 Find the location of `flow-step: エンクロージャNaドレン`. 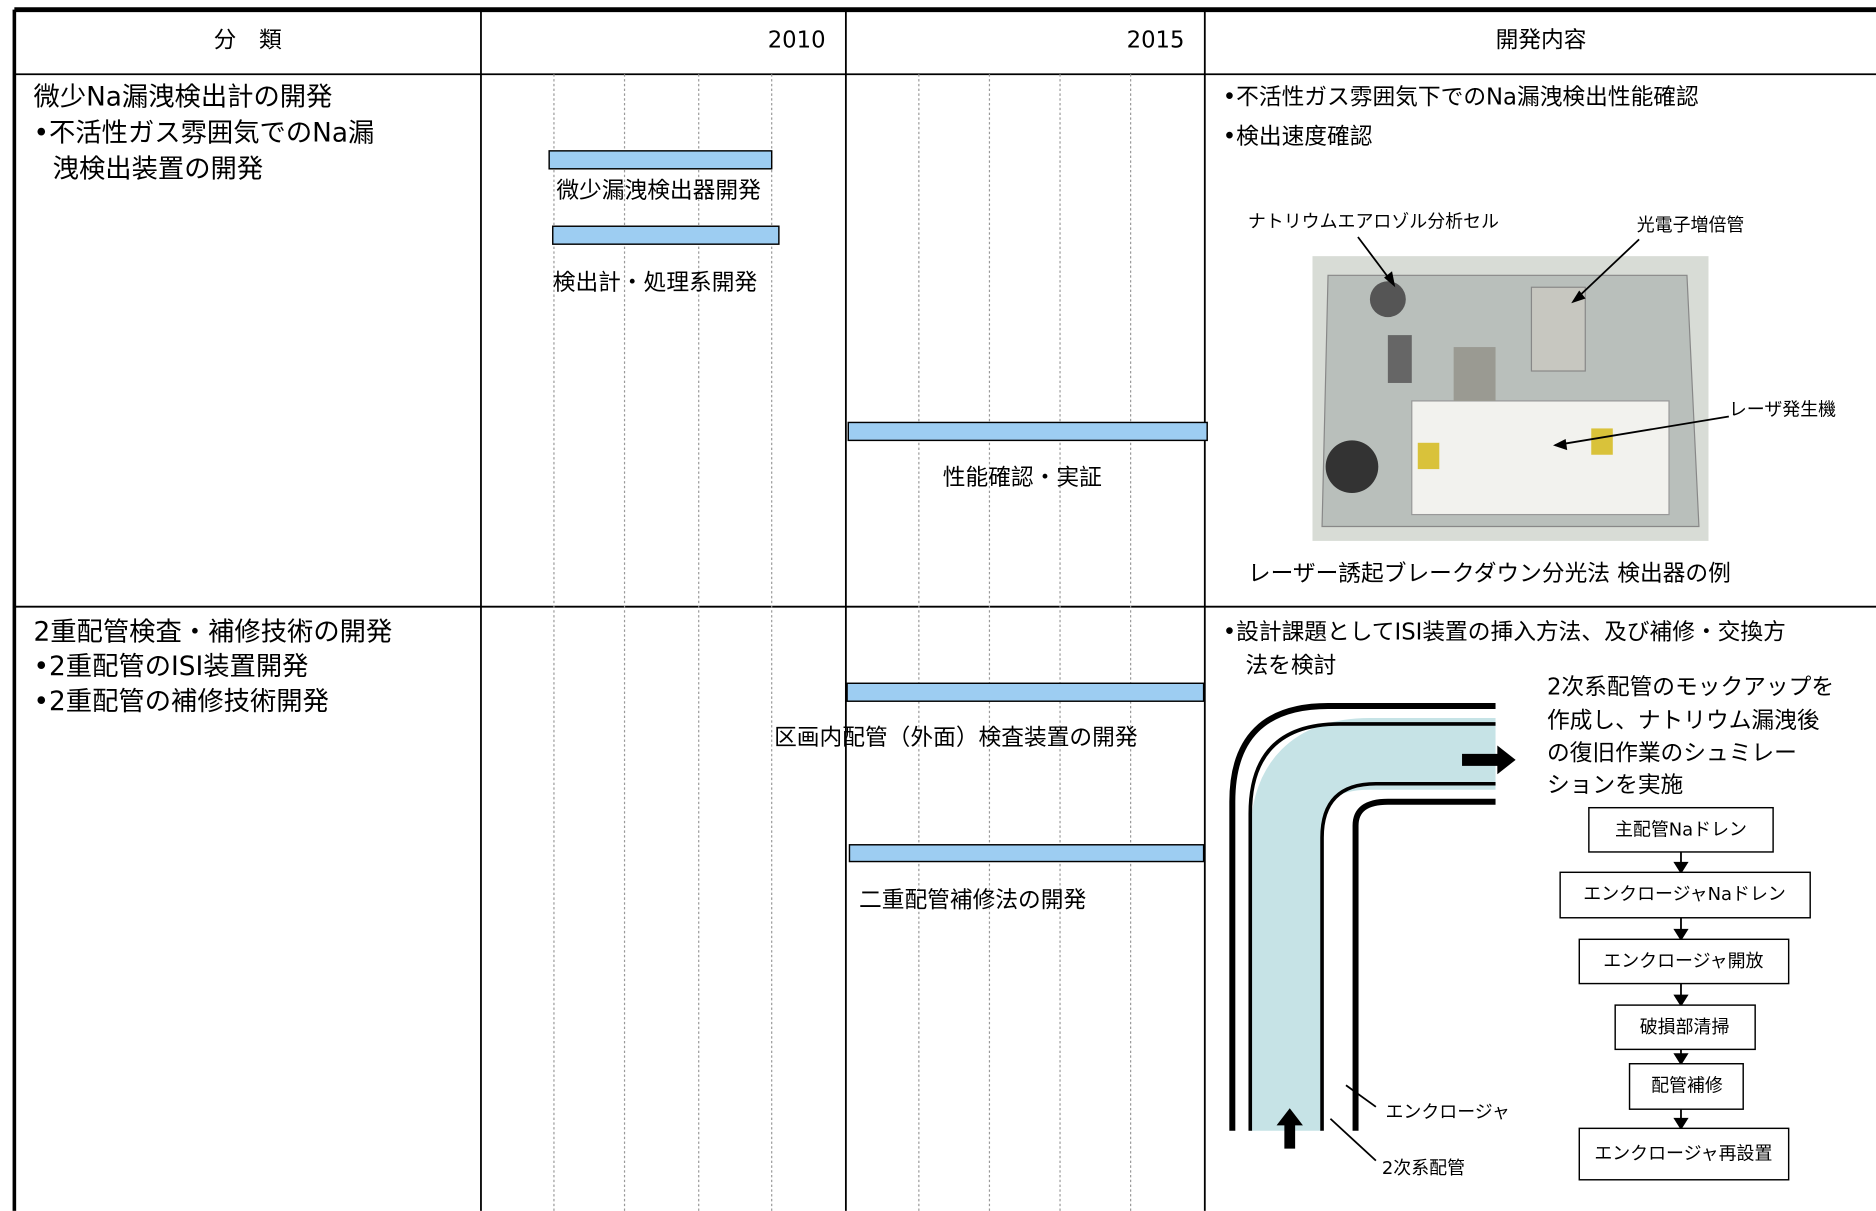

flow-step: エンクロージャNaドレン is located at coordinates (1684, 894).